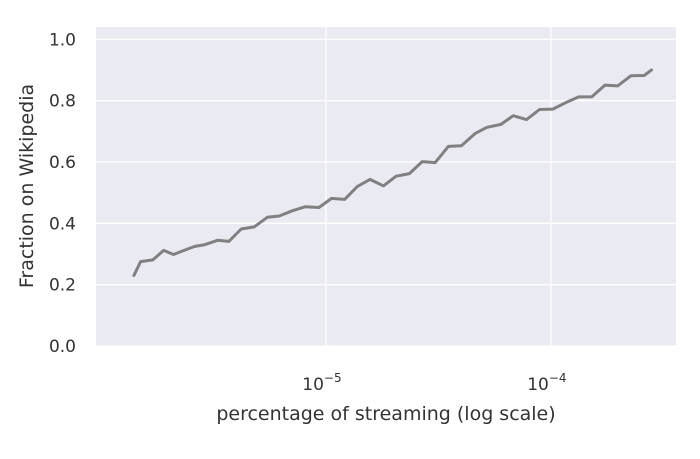  I want to click on y-tick-label: 0.6, so click(62, 163).